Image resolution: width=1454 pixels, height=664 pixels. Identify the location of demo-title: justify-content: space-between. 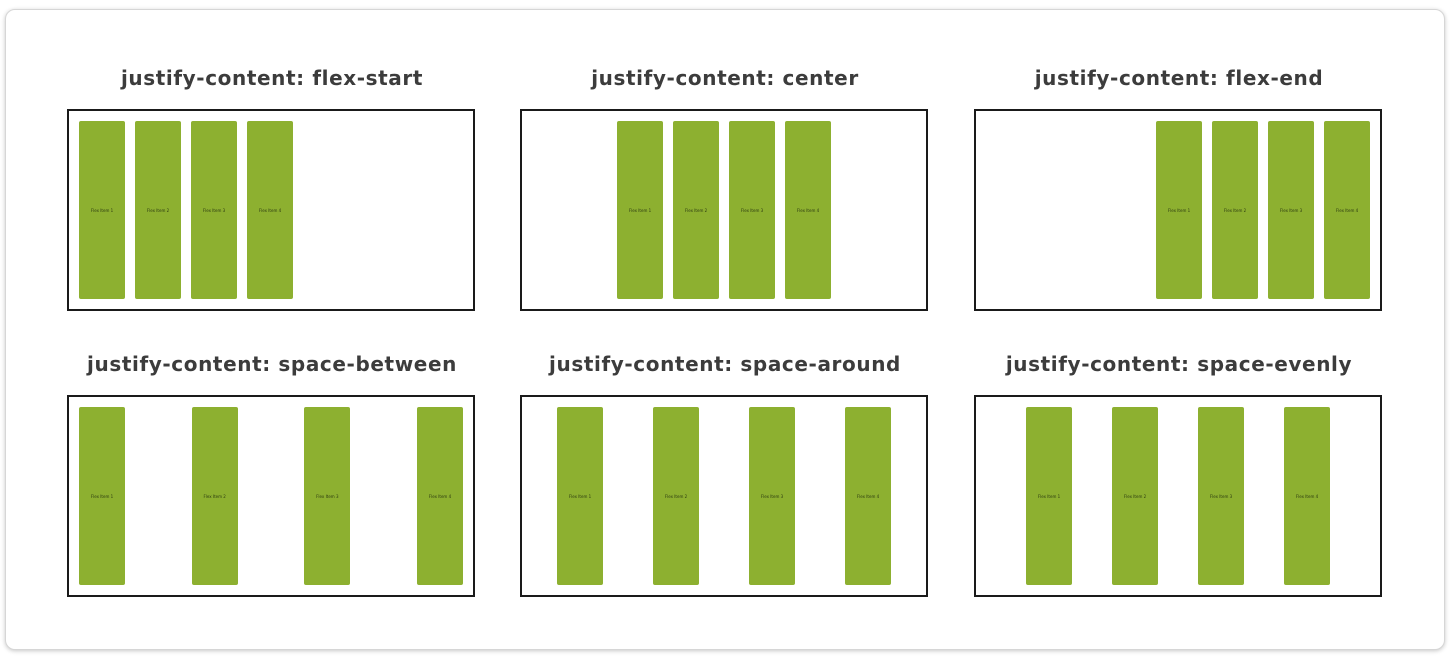
(272, 364).